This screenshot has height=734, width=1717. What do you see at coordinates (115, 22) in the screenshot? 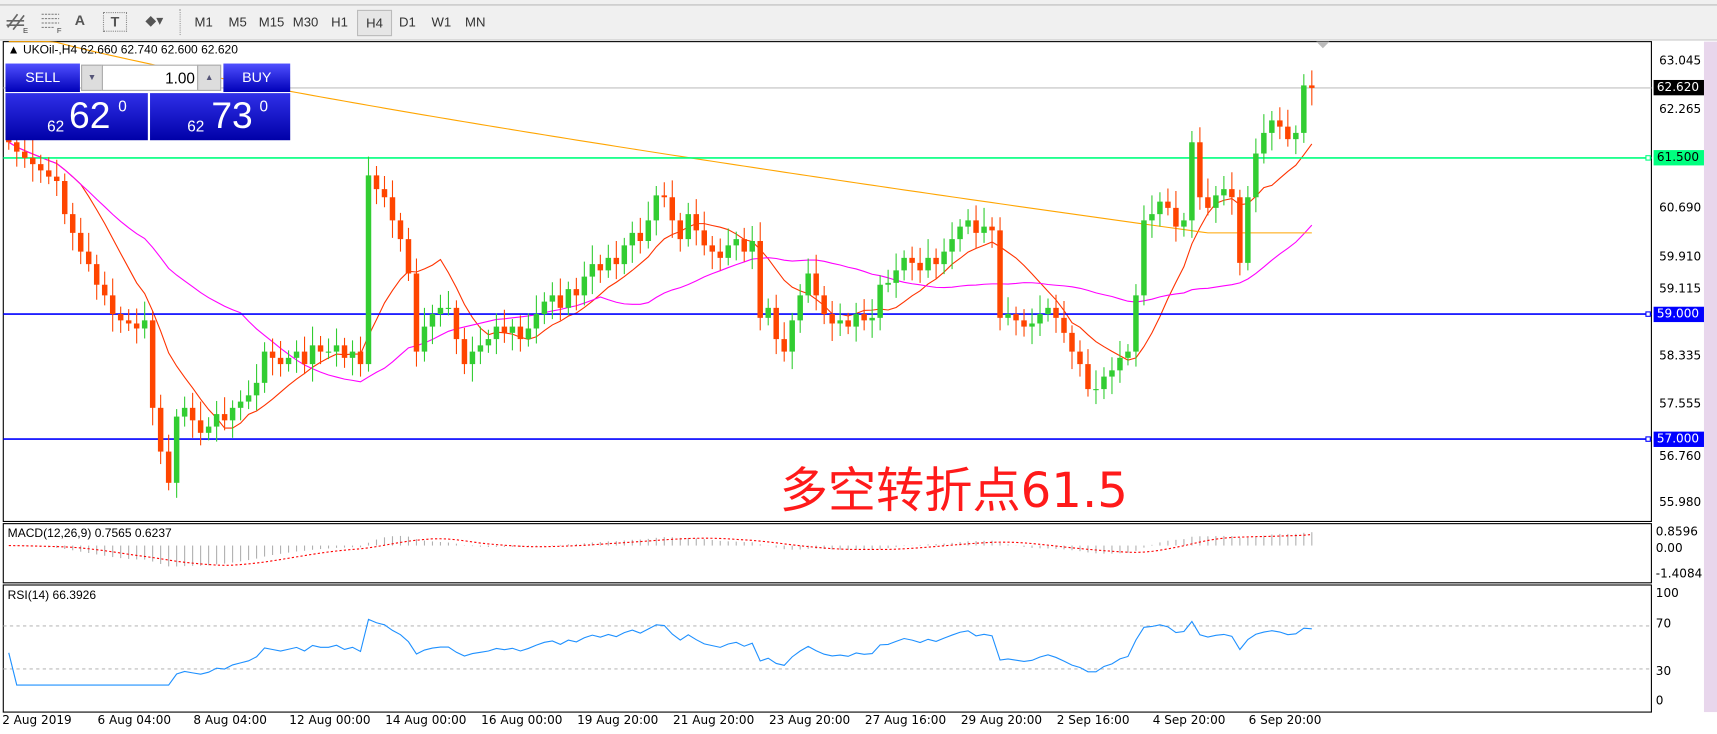
I see `text-label-icon: T` at bounding box center [115, 22].